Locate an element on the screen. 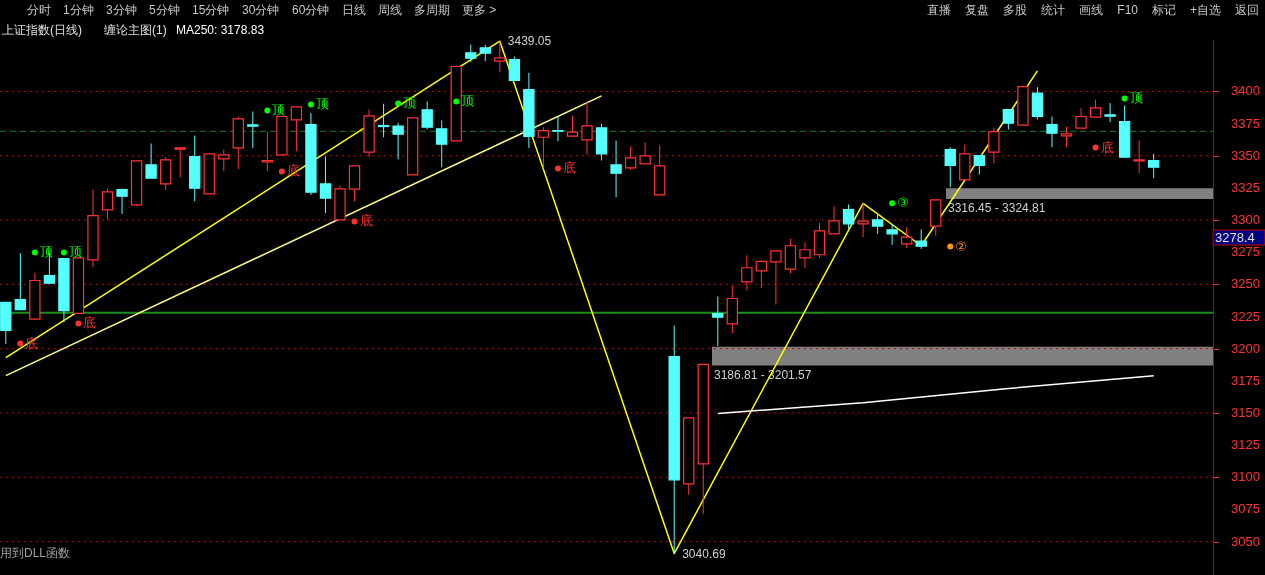  band-label: 3316.45 - 3324.81 is located at coordinates (997, 207).